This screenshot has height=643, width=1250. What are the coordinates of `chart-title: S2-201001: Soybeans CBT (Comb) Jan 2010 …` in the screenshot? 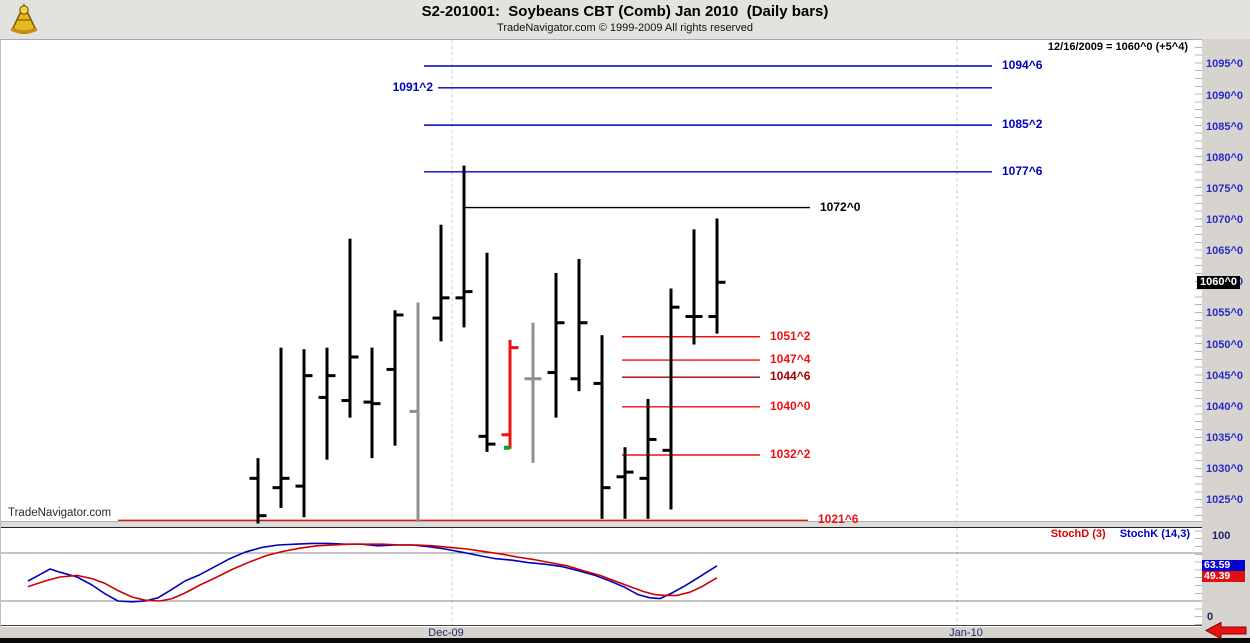 It's located at (625, 11).